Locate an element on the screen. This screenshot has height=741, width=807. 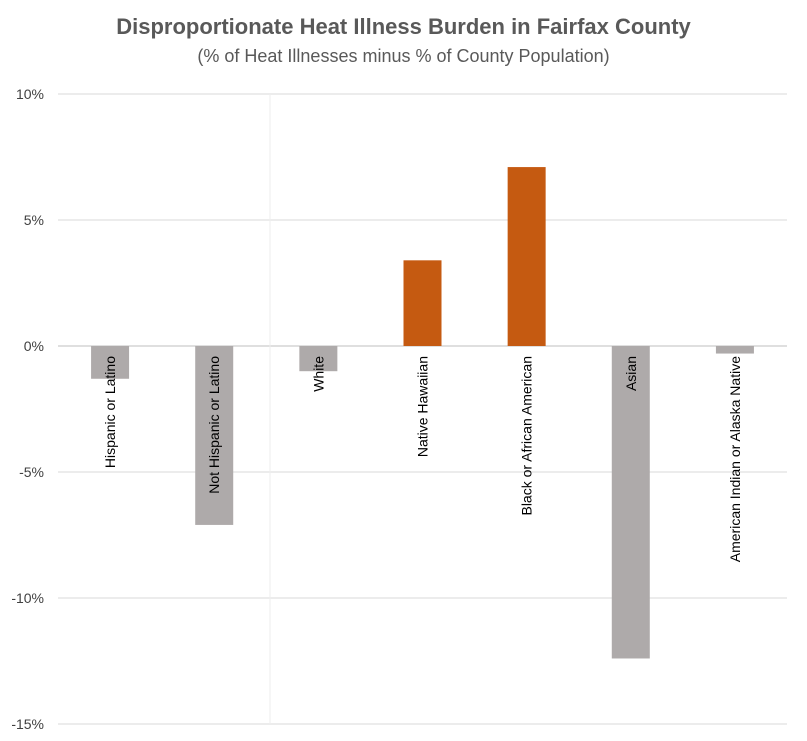
y-tick-label: -15% is located at coordinates (27, 724).